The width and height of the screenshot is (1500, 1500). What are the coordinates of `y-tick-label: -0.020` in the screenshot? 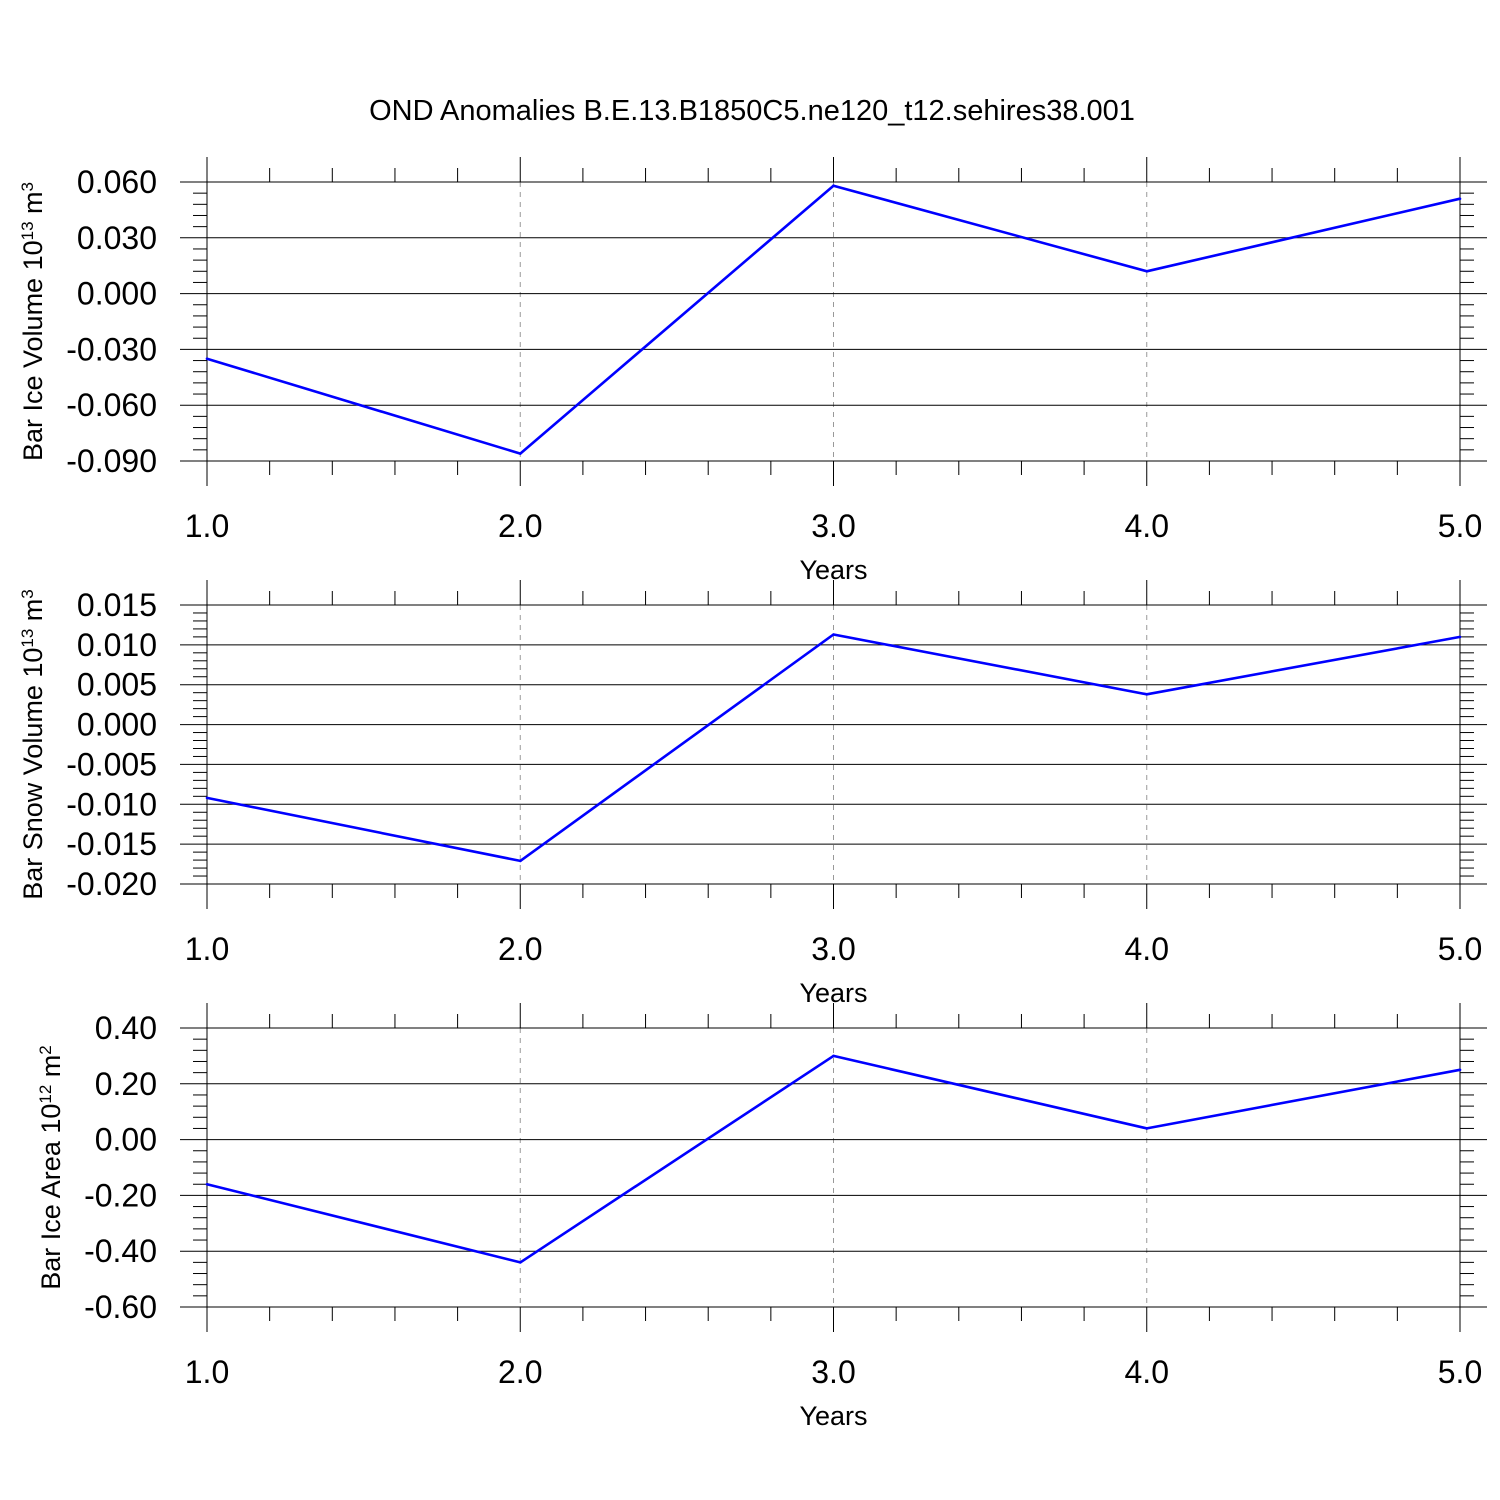 It's located at (111, 884).